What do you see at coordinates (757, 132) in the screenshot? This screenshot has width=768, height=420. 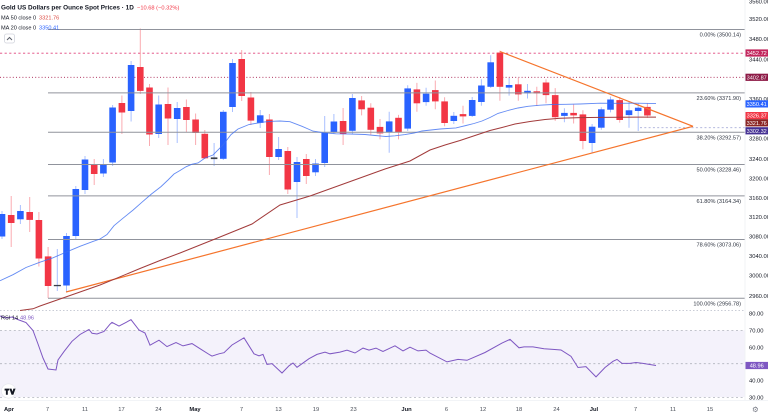 I see `svg-text: 3302.32` at bounding box center [757, 132].